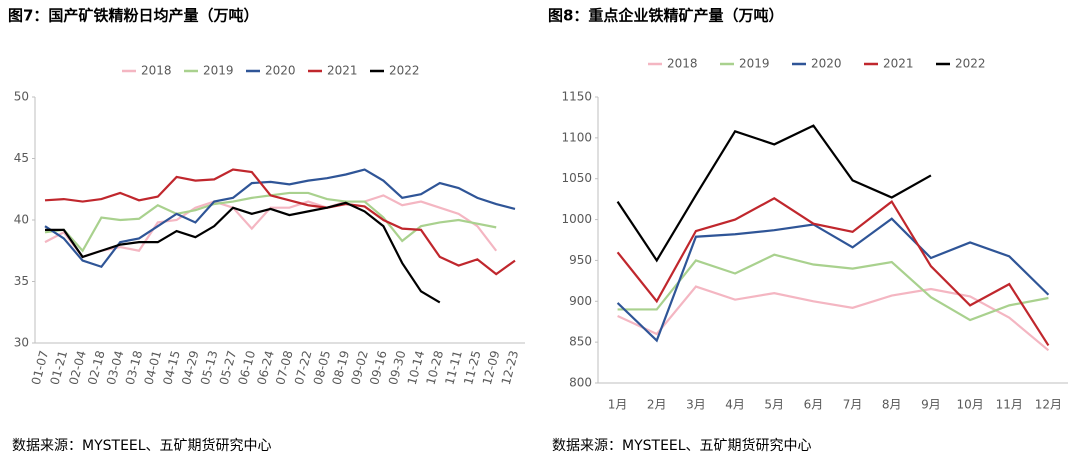  Describe the element at coordinates (969, 405) in the screenshot. I see `x-tick-label: 10月` at that location.